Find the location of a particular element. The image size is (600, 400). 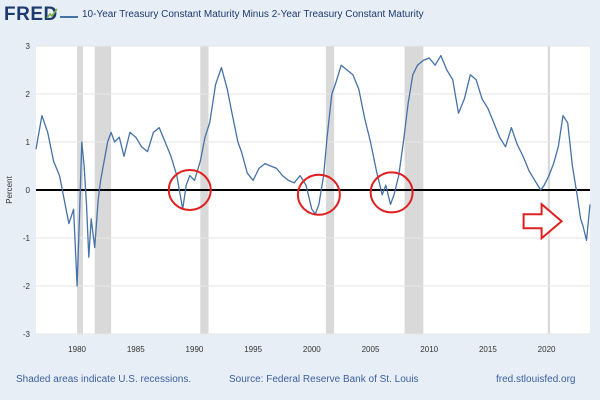

x-tick-label: 2005 is located at coordinates (371, 349).